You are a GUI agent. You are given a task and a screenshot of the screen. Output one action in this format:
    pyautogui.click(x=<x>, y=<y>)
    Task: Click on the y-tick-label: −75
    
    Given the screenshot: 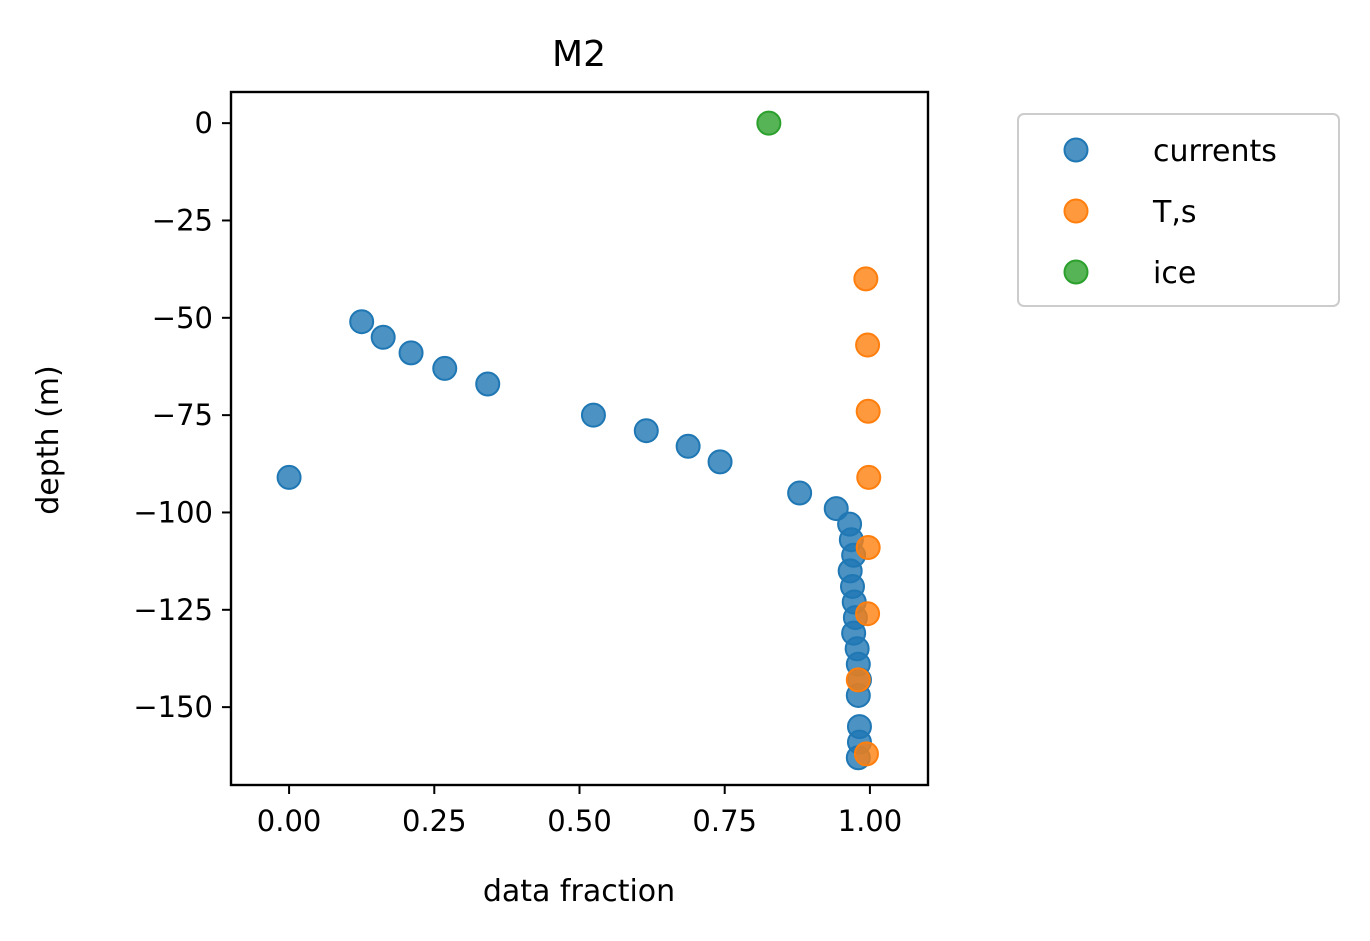 What is the action you would take?
    pyautogui.click(x=182, y=415)
    